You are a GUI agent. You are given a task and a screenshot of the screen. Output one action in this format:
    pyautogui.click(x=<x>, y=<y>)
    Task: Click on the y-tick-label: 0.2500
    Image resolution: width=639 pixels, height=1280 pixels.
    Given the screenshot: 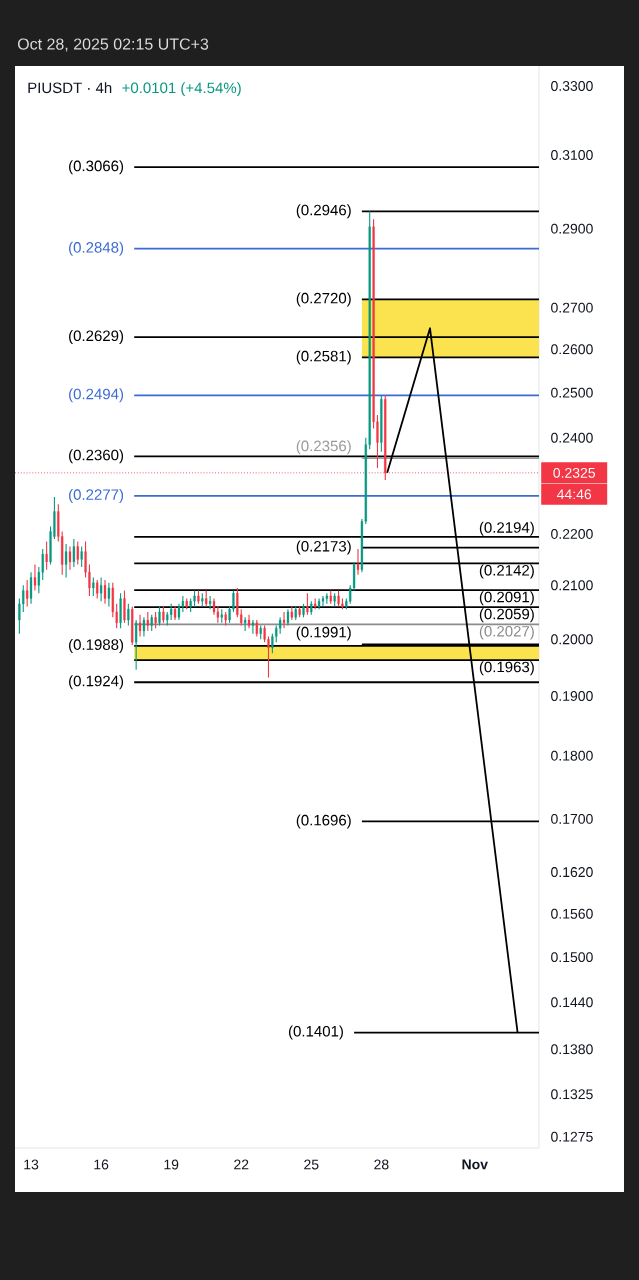 What is the action you would take?
    pyautogui.click(x=572, y=392)
    